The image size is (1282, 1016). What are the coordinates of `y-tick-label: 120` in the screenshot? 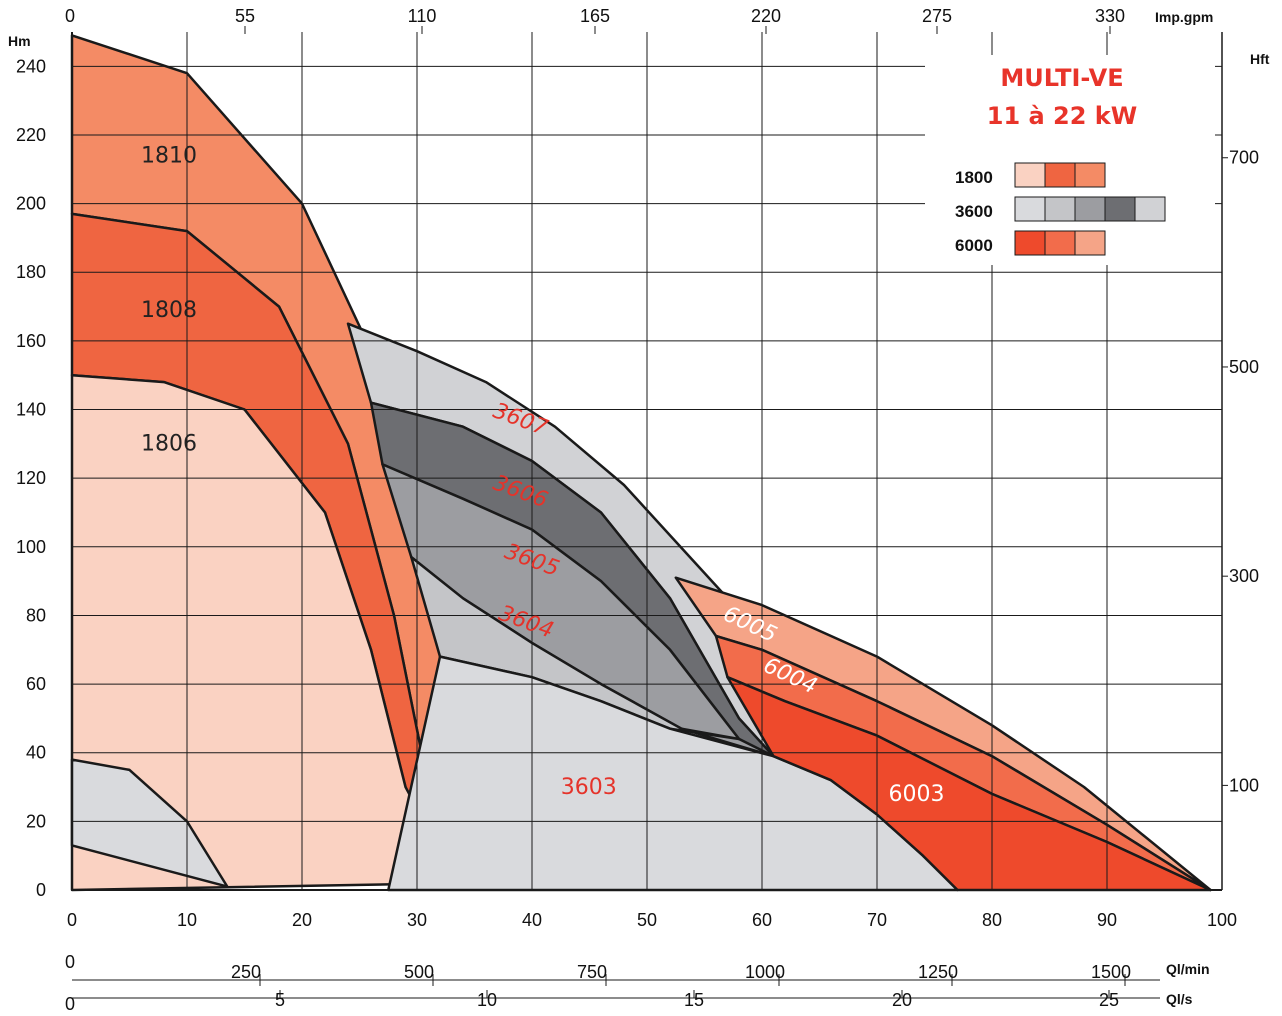 It's located at (31, 478).